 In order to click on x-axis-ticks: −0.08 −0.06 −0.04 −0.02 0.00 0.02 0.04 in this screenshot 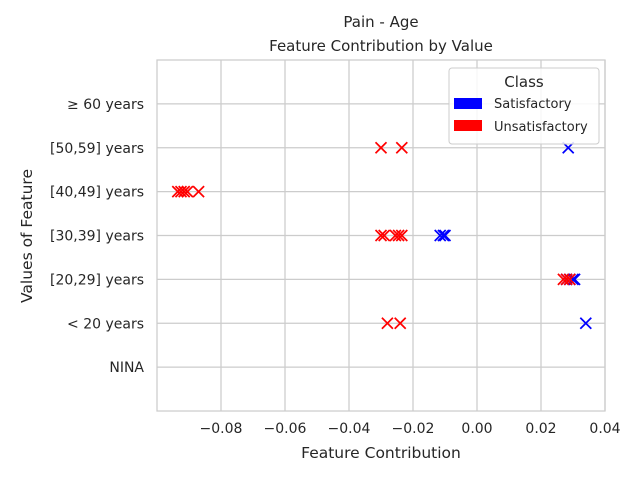, I will do `click(410, 429)`.